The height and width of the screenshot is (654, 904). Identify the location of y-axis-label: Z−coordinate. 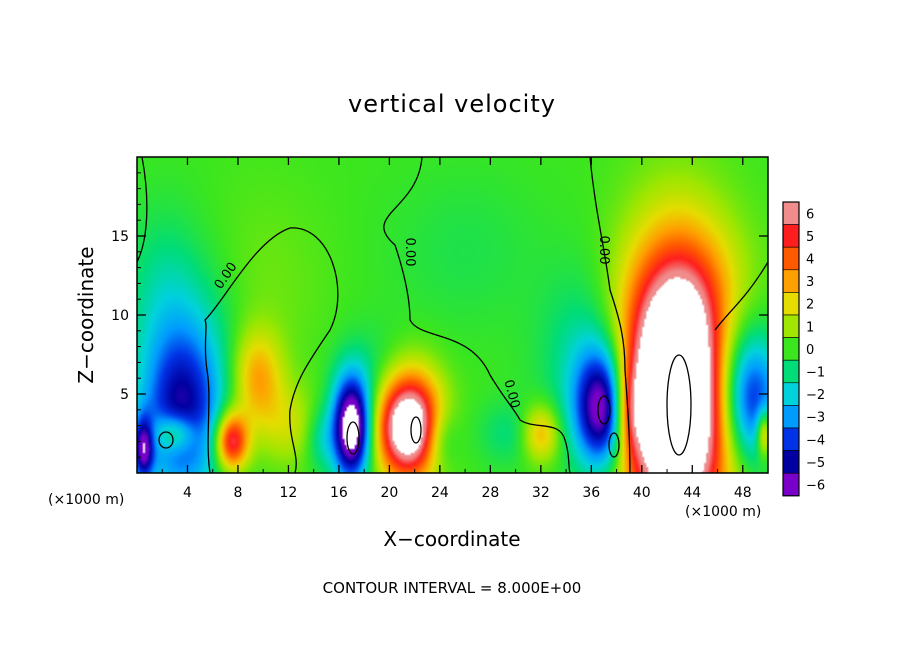
(86, 314).